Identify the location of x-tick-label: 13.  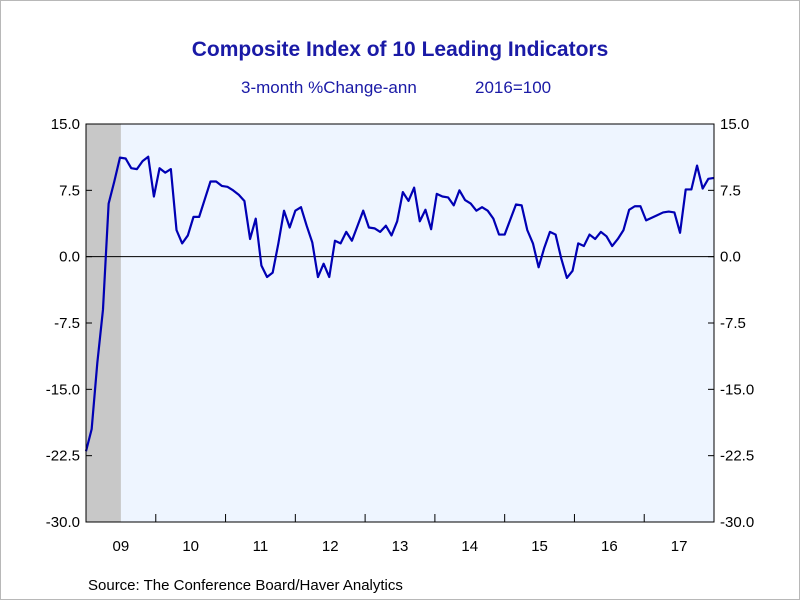
(400, 546).